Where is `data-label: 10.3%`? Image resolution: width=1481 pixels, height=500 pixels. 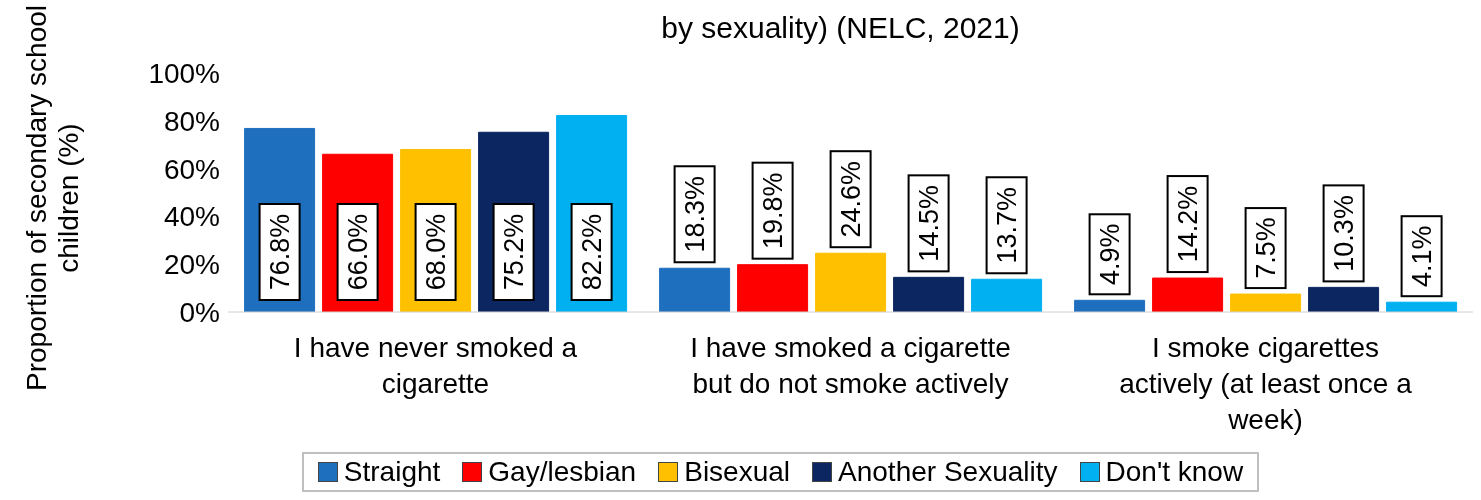 data-label: 10.3% is located at coordinates (1343, 233).